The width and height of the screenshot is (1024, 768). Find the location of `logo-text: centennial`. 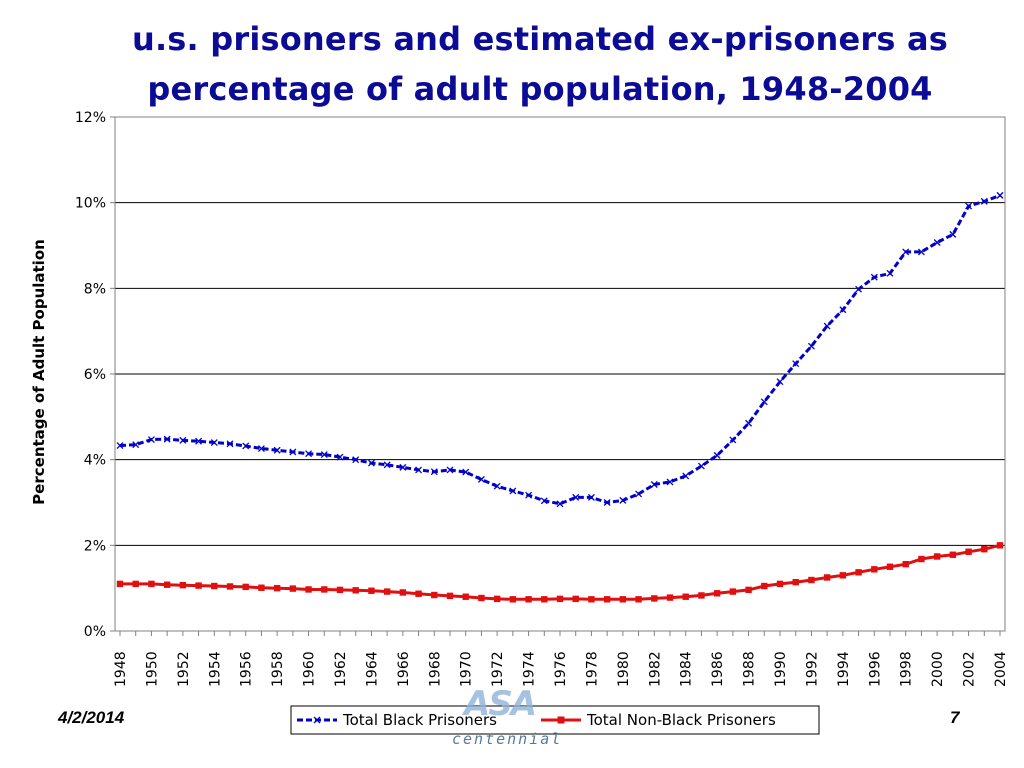

logo-text: centennial is located at coordinates (507, 739).